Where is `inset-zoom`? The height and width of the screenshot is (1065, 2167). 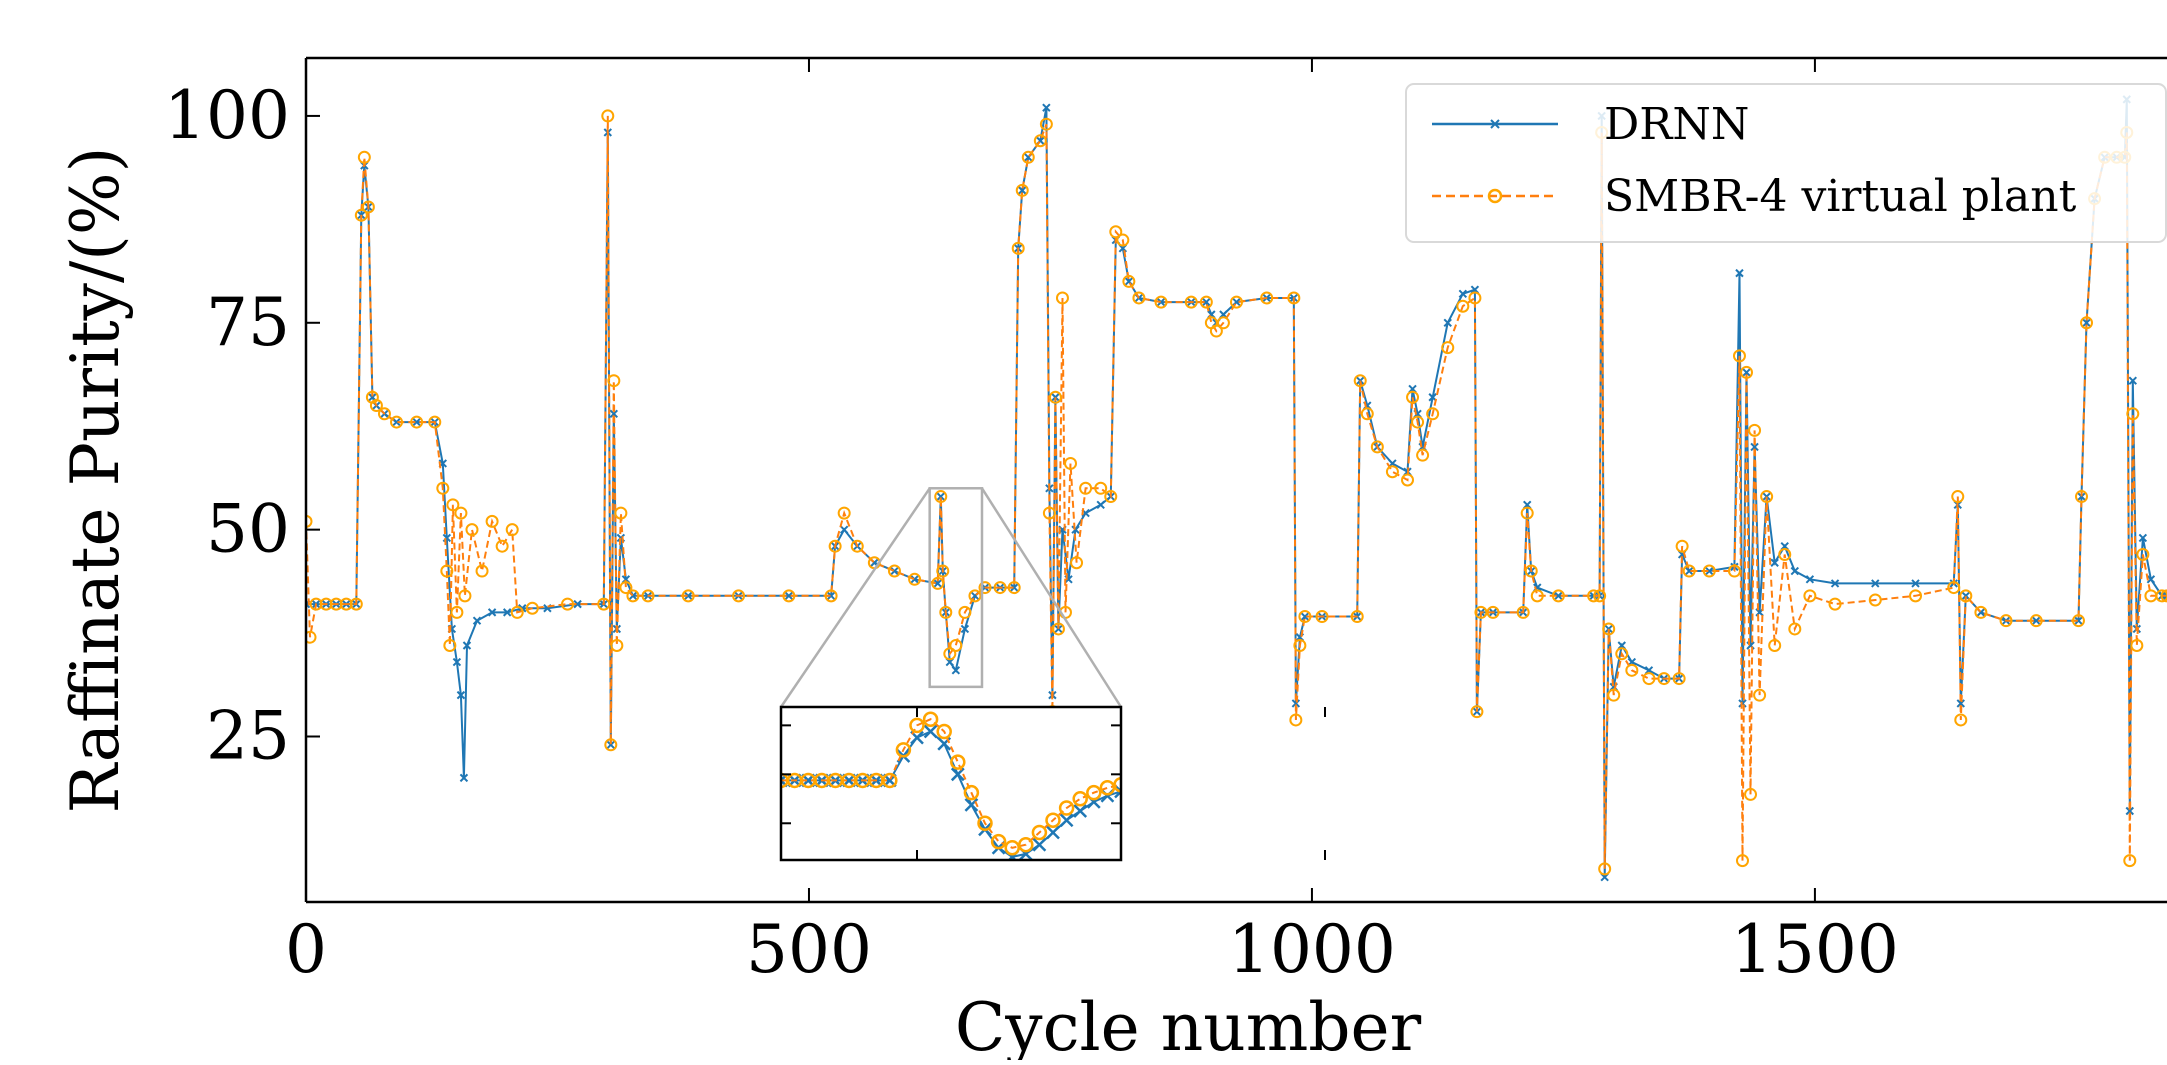
inset-zoom is located at coordinates (1121, 785).